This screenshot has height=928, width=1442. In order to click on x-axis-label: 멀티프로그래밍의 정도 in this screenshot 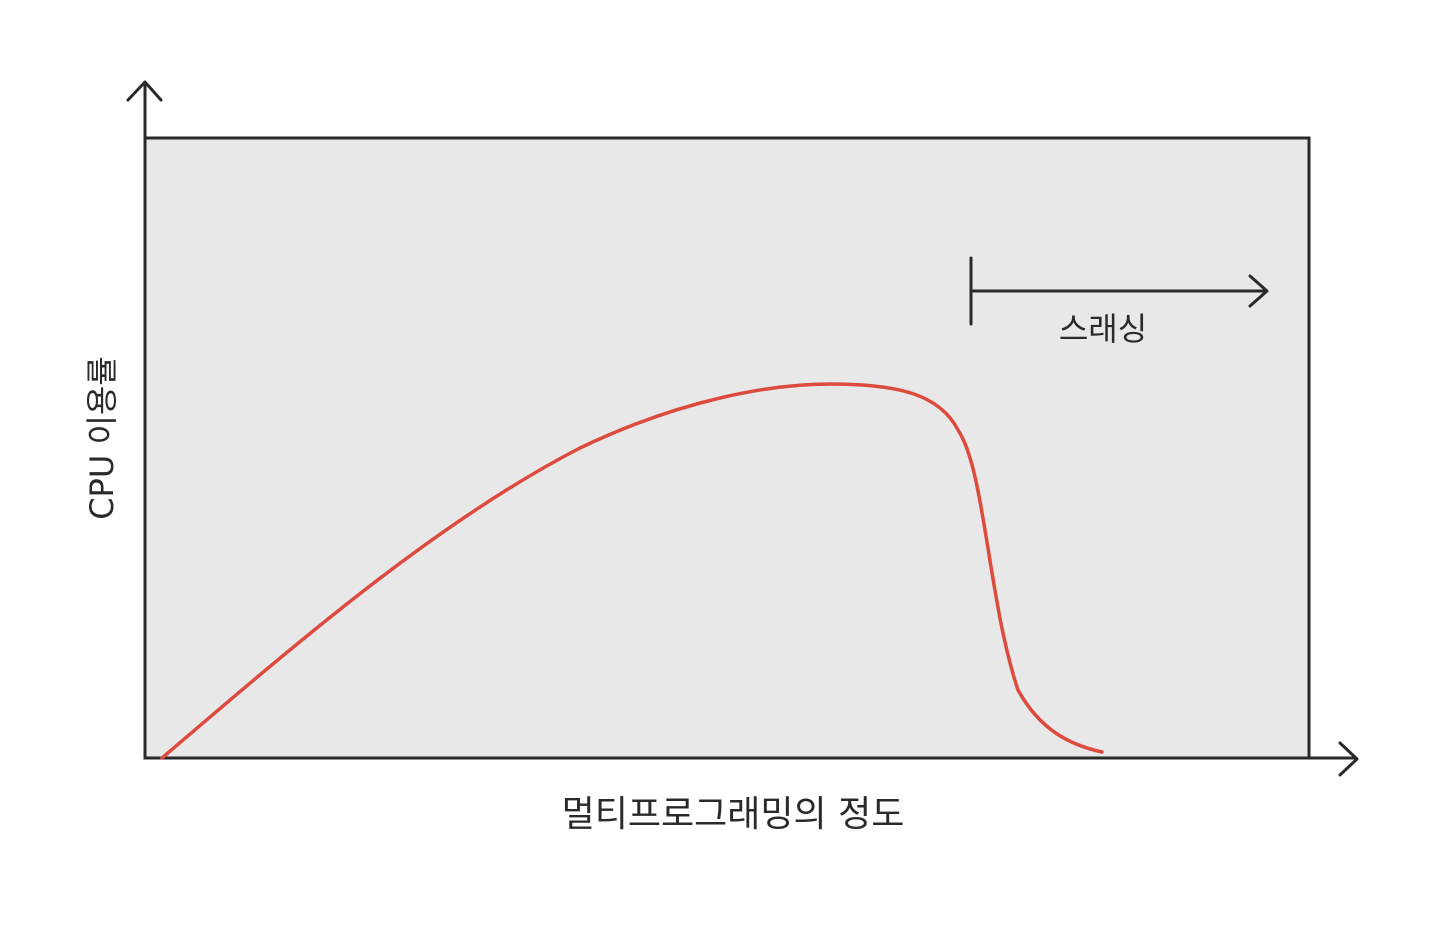, I will do `click(733, 814)`.